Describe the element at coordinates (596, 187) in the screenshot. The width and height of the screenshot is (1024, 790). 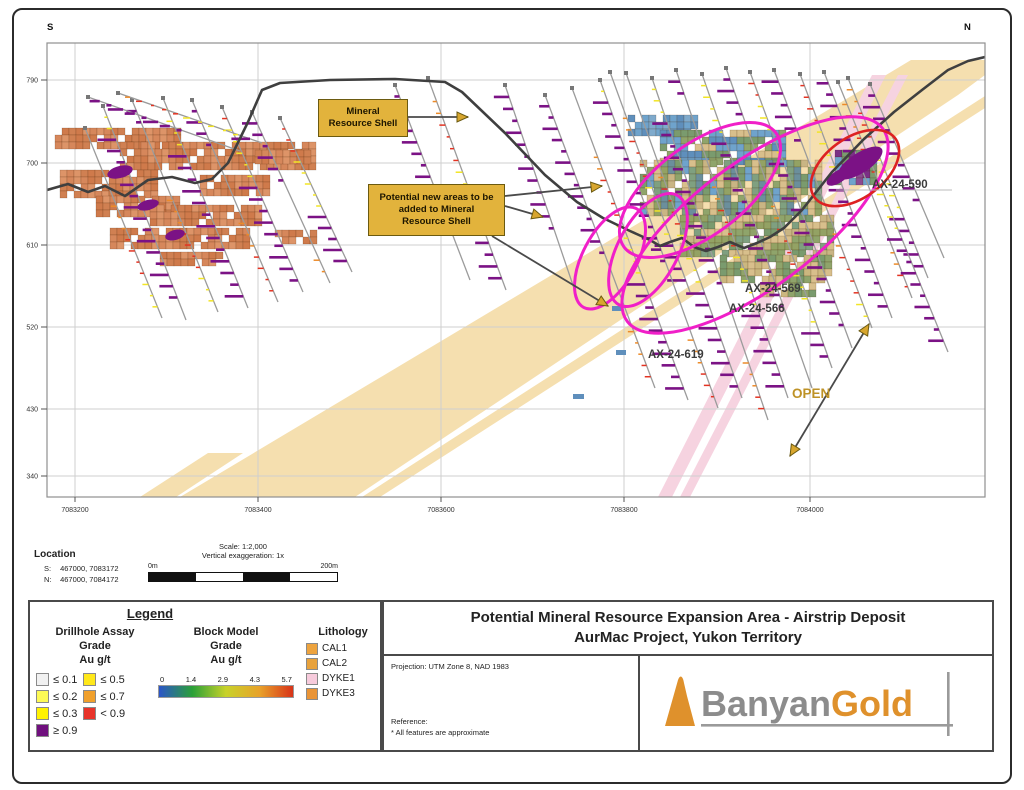
I see `arrowhead` at that location.